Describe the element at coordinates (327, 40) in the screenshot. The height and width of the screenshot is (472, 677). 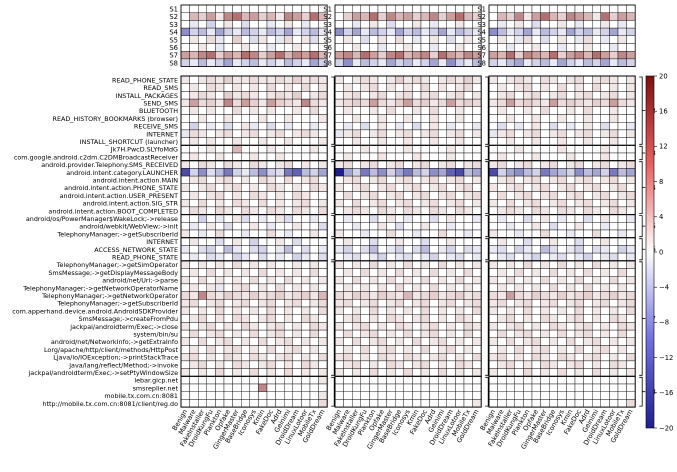
I see `top-row-label: S5` at that location.